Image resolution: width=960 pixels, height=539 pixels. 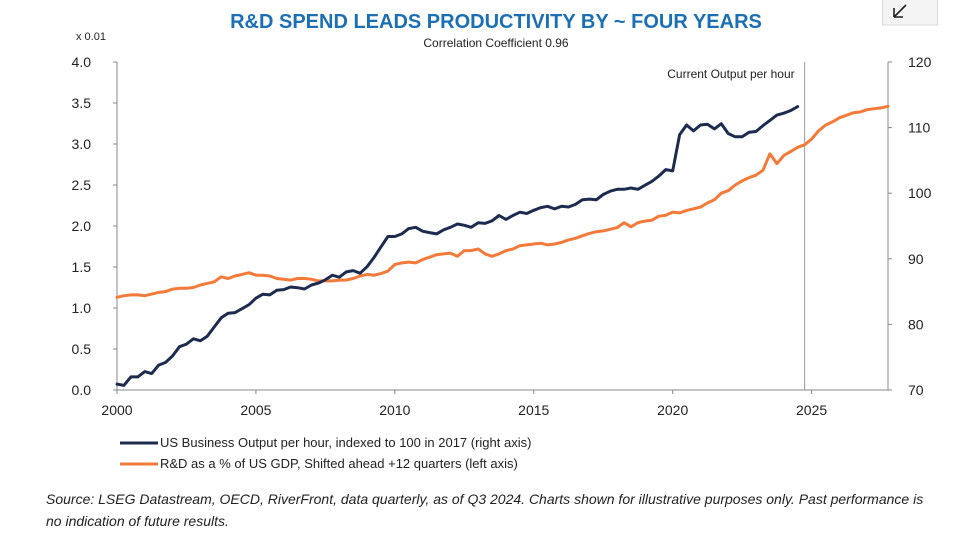 What do you see at coordinates (82, 144) in the screenshot?
I see `left-tick-label: 3.0` at bounding box center [82, 144].